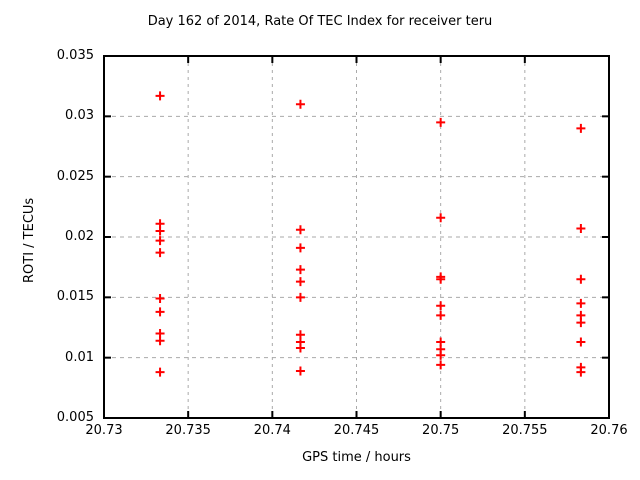 Image resolution: width=640 pixels, height=480 pixels. I want to click on x-tick-label: 20.755, so click(525, 430).